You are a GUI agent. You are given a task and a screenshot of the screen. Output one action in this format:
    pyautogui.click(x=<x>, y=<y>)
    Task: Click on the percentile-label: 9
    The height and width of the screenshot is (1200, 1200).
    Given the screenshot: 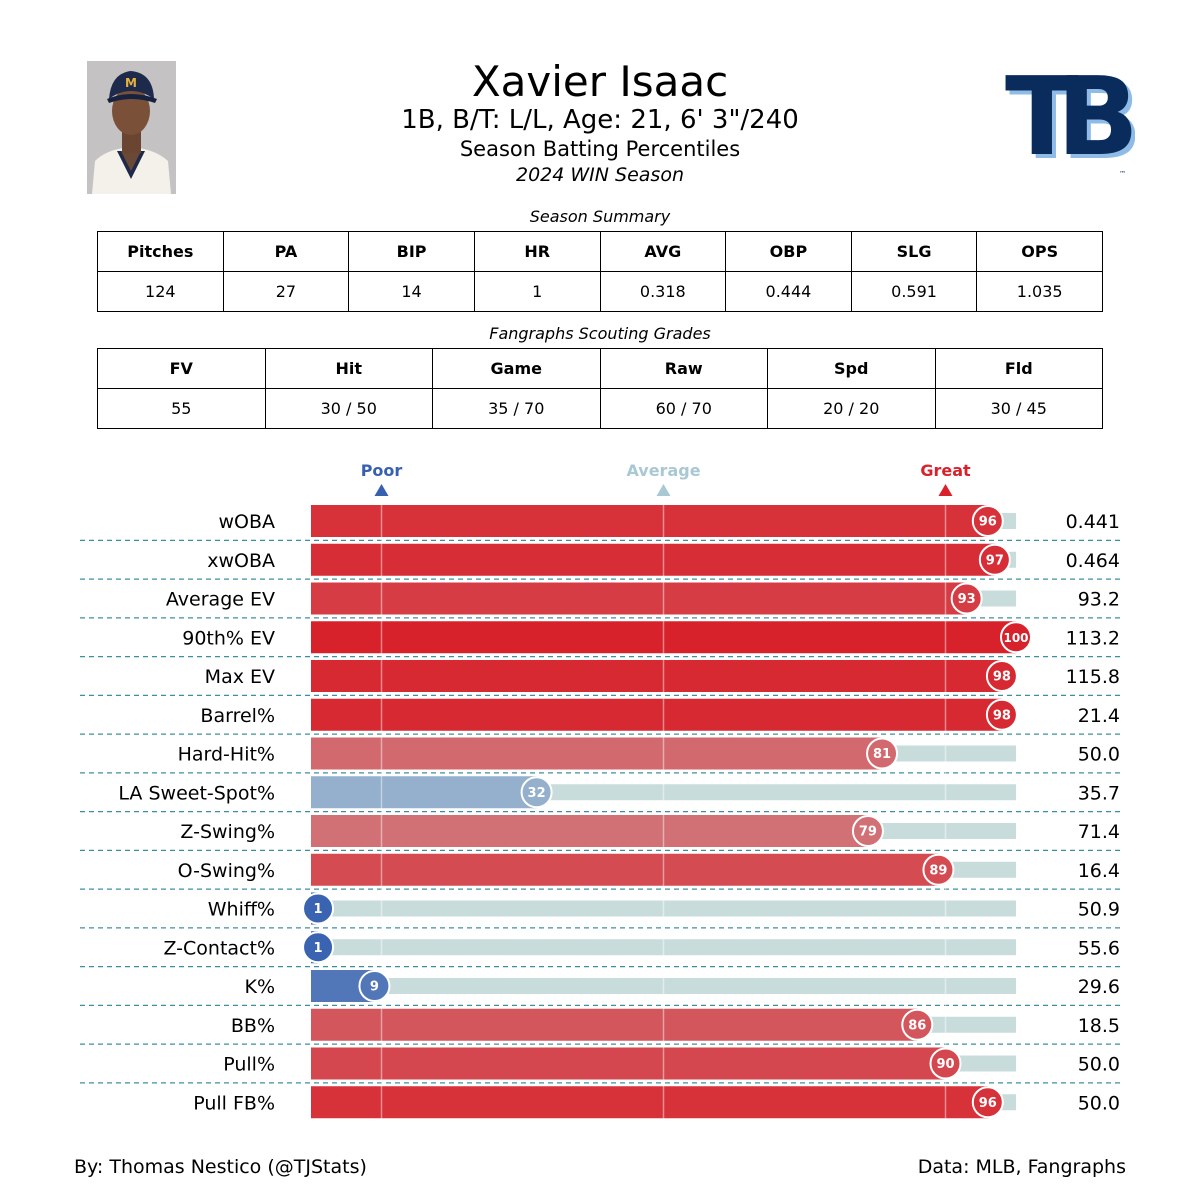 What is the action you would take?
    pyautogui.click(x=374, y=987)
    